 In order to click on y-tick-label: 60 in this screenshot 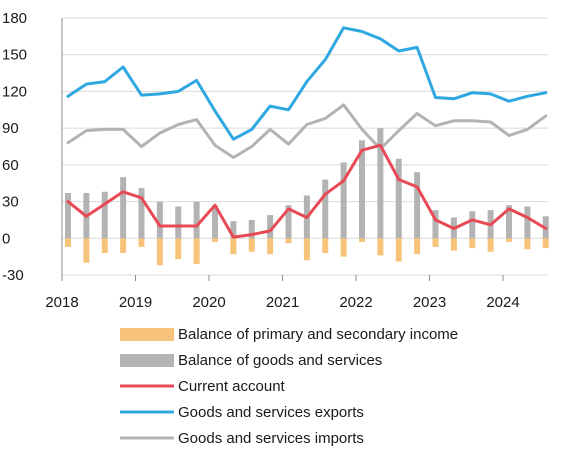, I will do `click(10, 165)`.